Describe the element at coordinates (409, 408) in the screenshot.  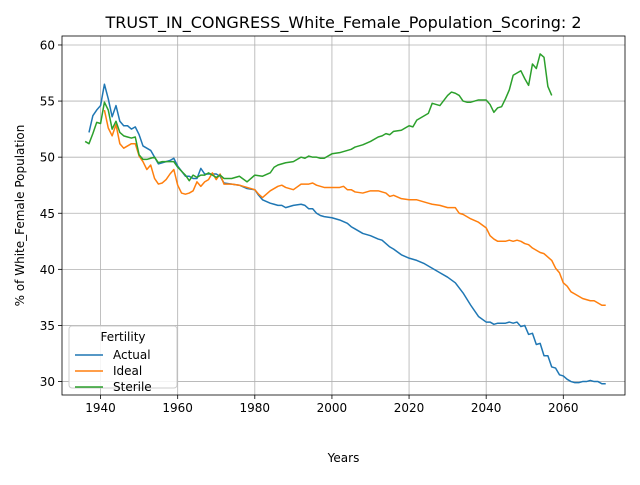
I see `x-tick-label: 2020` at that location.